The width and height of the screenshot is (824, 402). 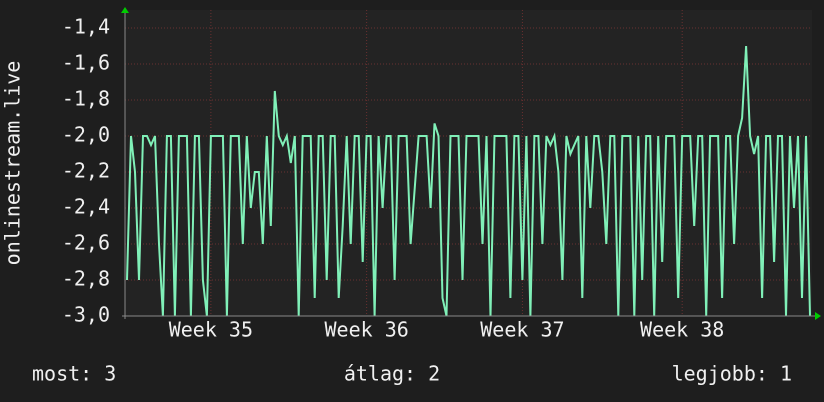 I want to click on y-tick-label: -1,4, so click(x=86, y=27).